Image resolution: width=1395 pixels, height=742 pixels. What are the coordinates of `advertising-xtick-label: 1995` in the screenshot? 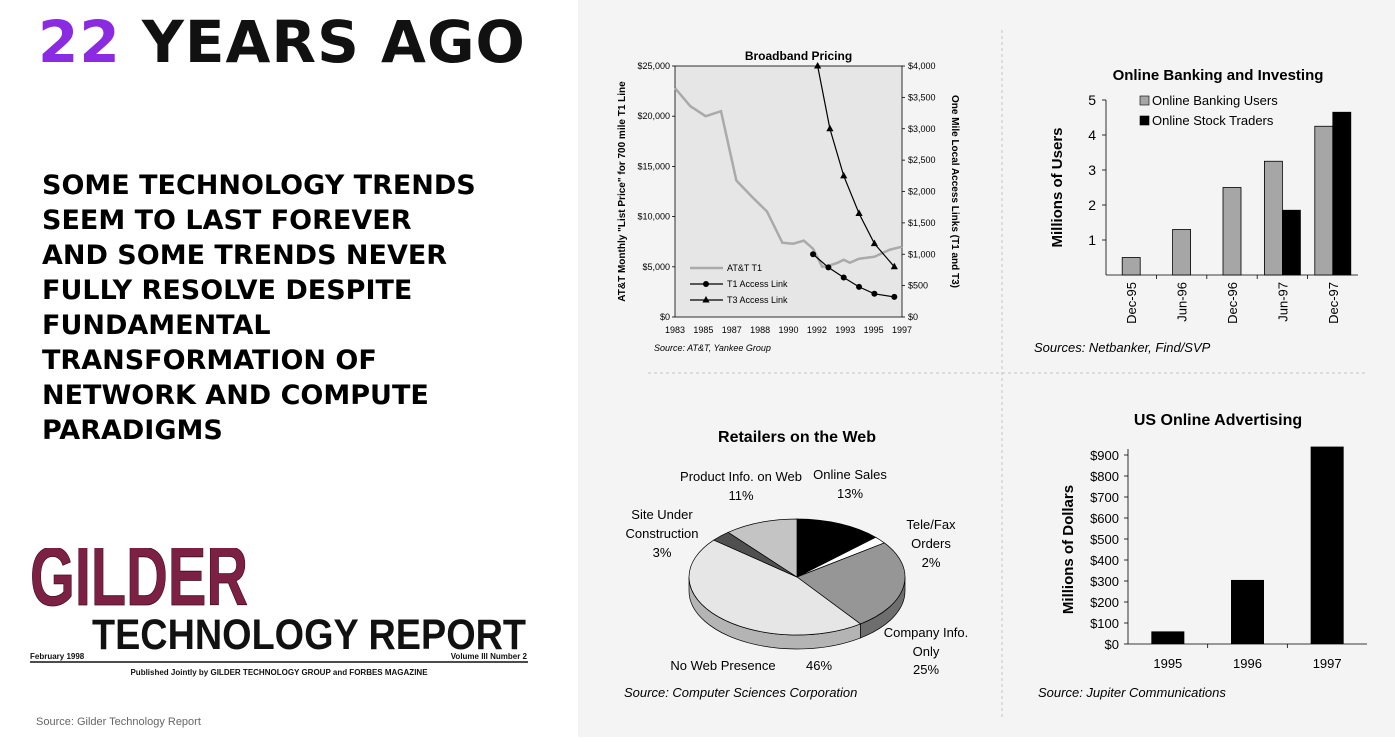 It's located at (1167, 663).